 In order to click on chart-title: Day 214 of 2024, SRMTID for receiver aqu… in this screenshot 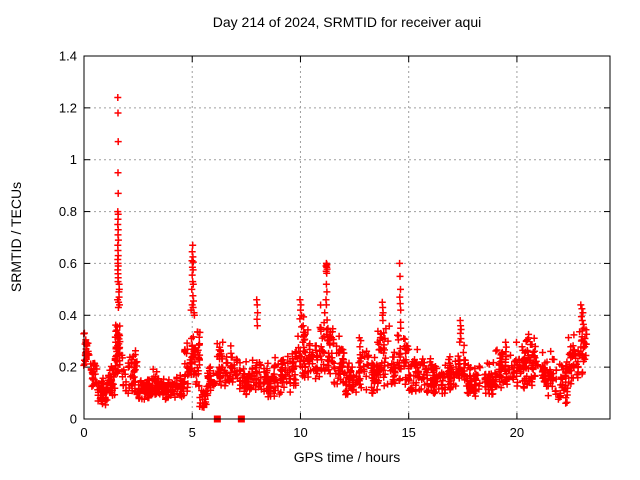, I will do `click(347, 22)`.